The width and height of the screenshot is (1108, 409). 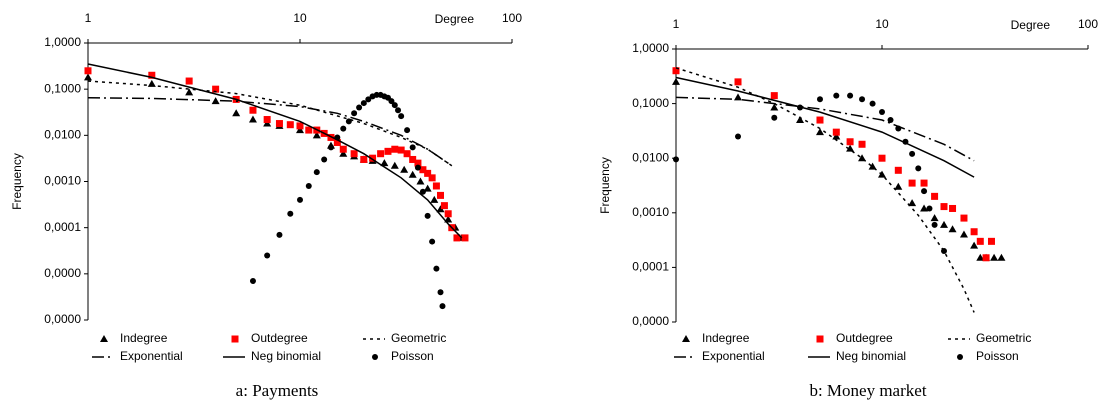 What do you see at coordinates (650, 321) in the screenshot?
I see `y-tick-label: 0,0000` at bounding box center [650, 321].